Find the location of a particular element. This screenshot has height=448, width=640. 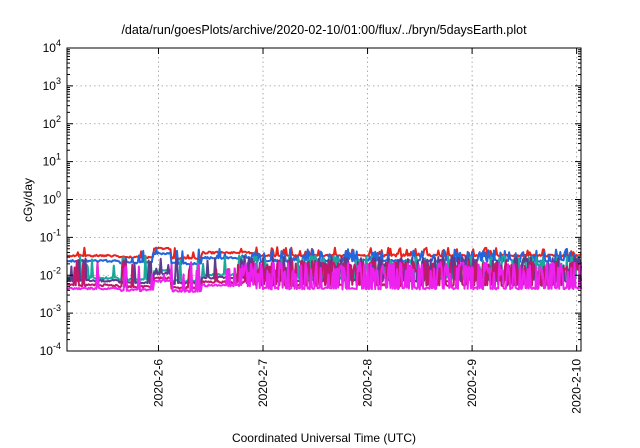

plot-area is located at coordinates (324, 269).